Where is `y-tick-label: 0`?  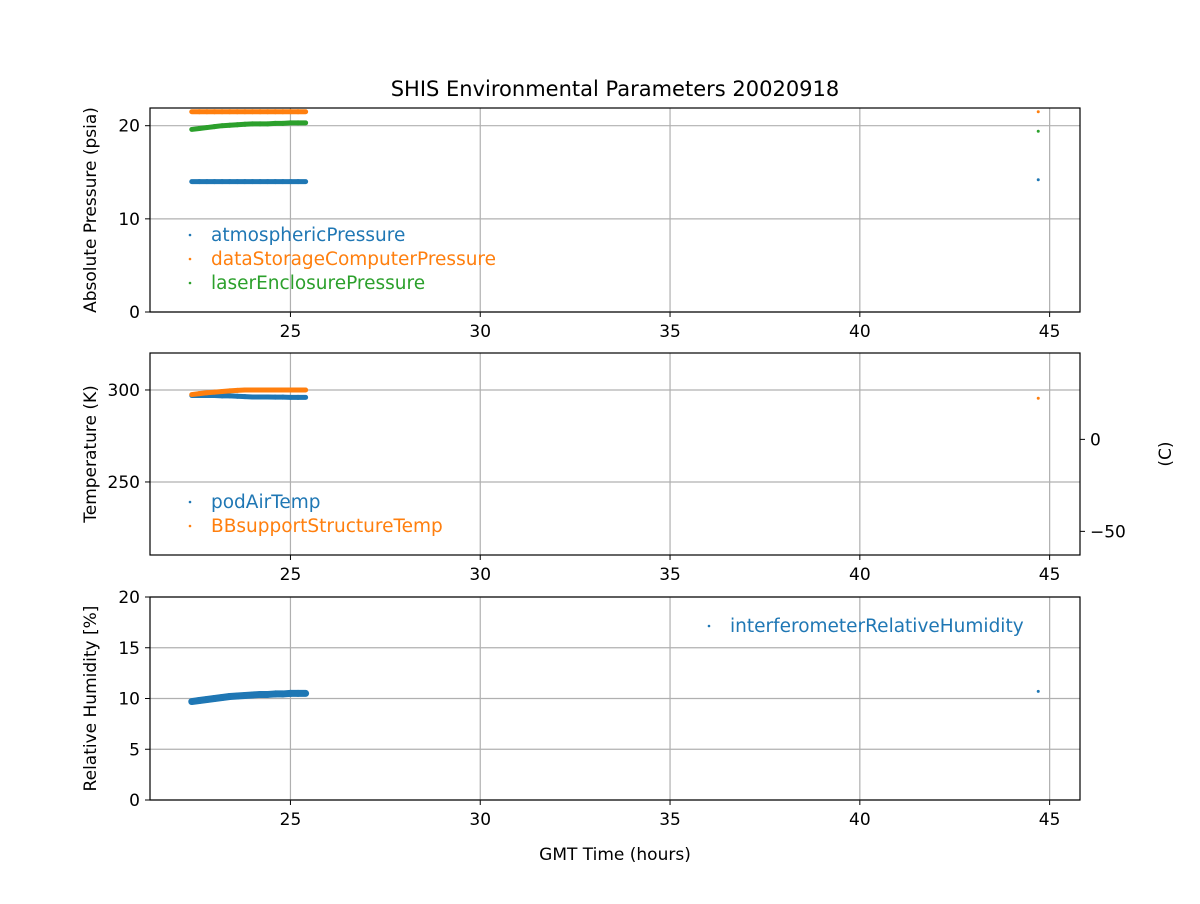
y-tick-label: 0 is located at coordinates (134, 313).